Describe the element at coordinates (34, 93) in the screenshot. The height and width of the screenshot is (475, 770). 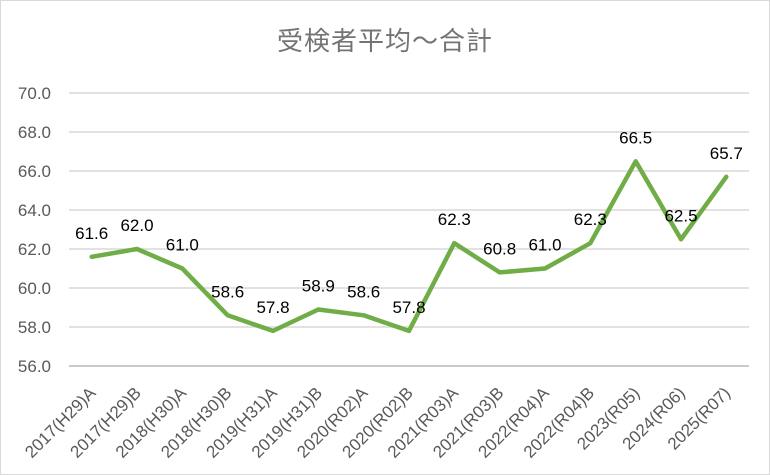
I see `y-axis-tick-label: 70.0` at that location.